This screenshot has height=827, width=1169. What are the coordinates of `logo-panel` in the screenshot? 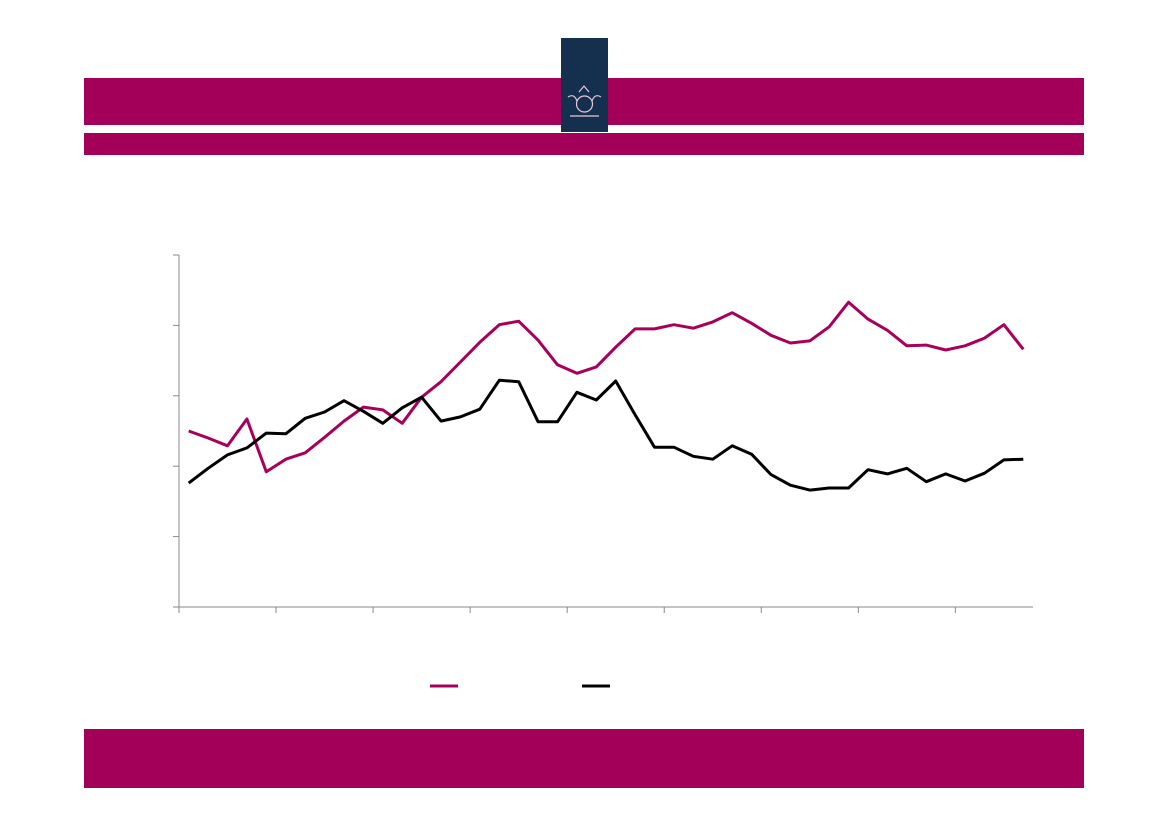 It's located at (584, 85).